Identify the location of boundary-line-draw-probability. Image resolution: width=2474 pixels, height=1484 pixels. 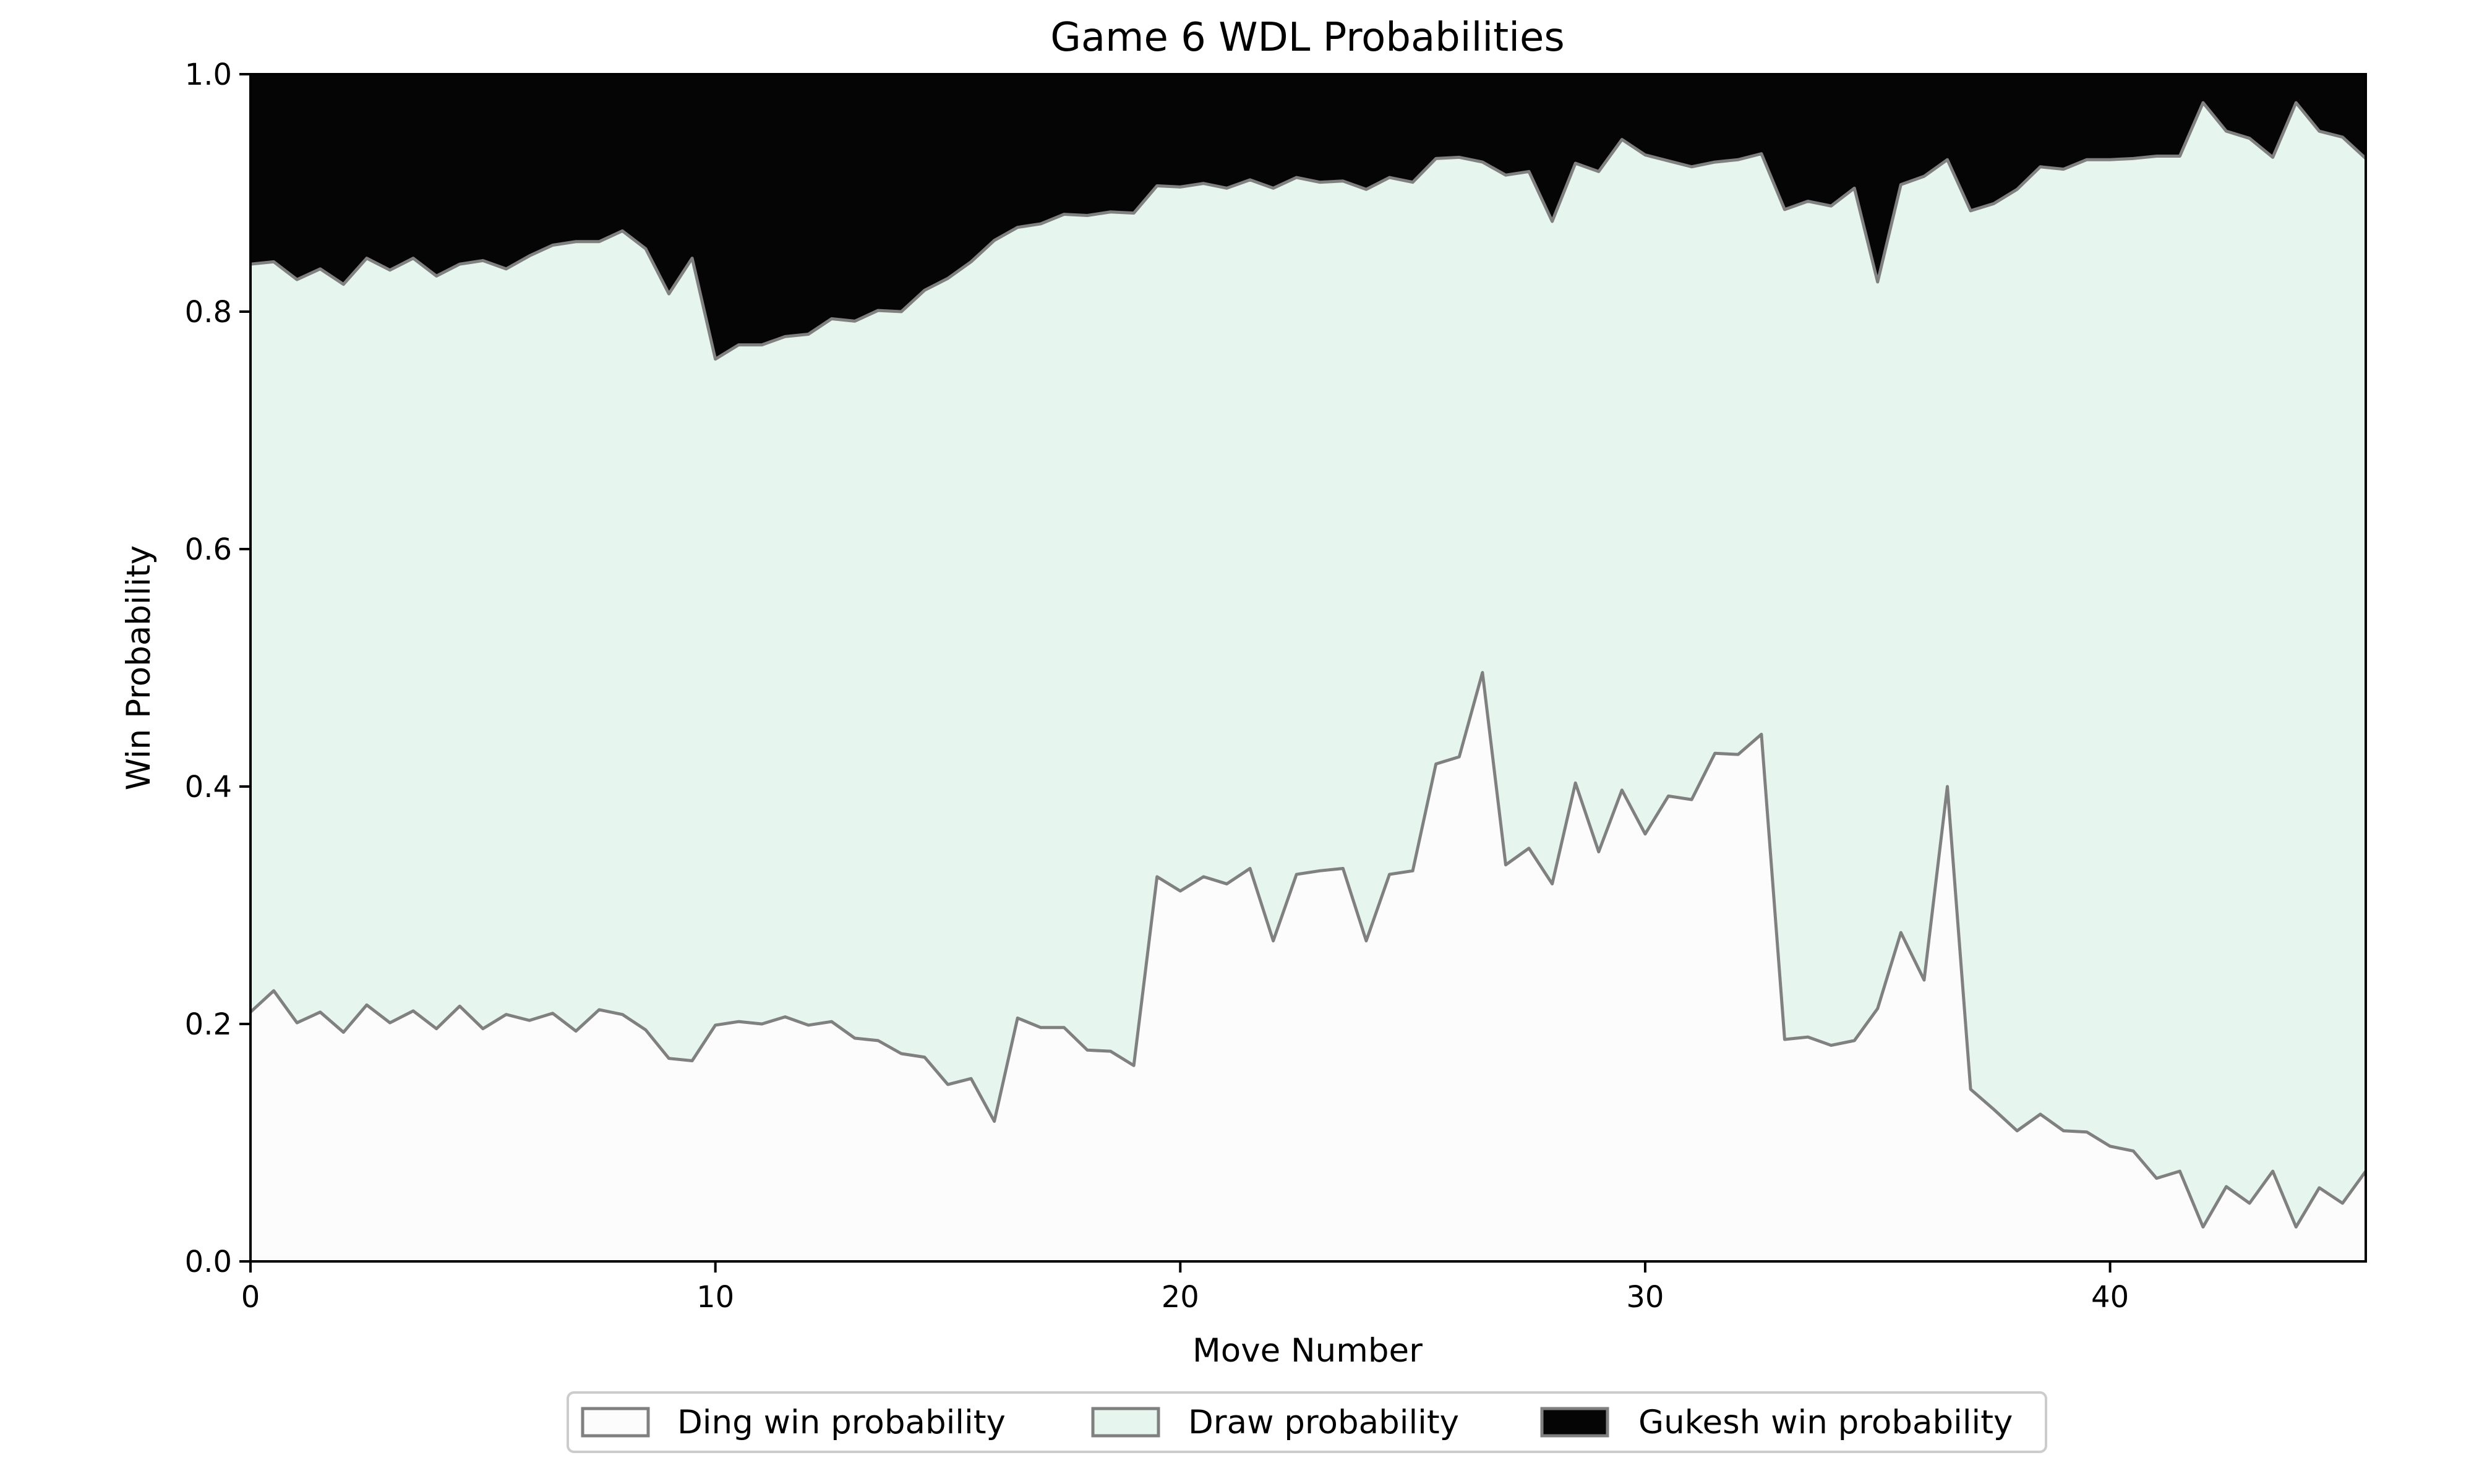
(1308, 231).